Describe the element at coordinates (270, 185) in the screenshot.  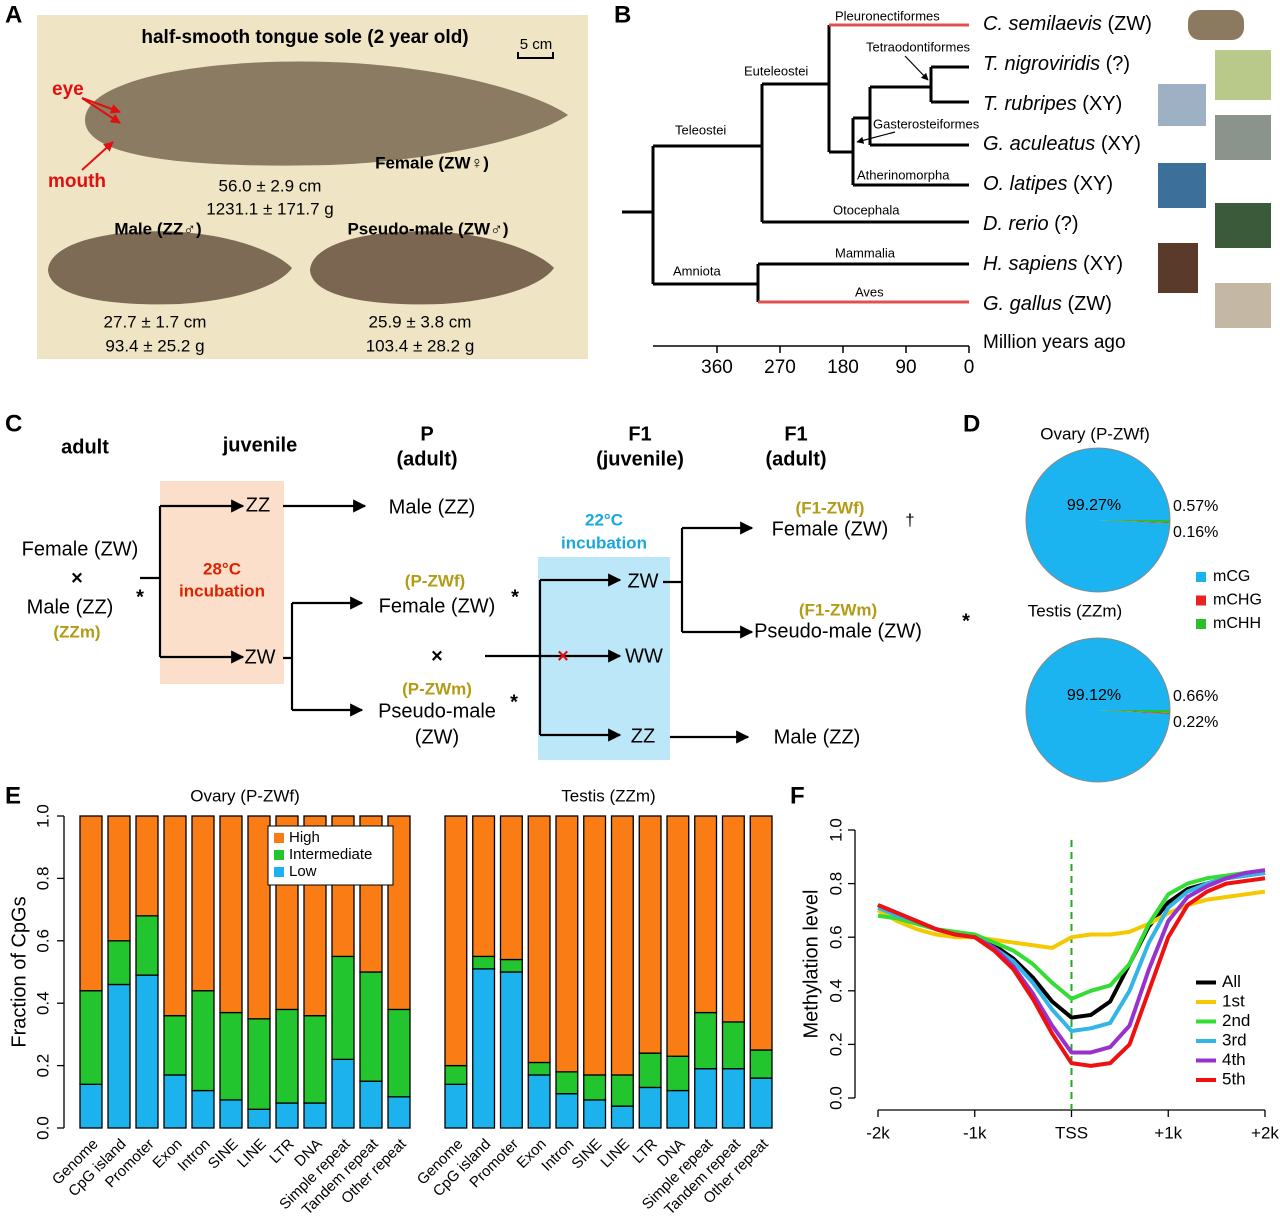
I see `fish-length: 56.0 ± 2.9 cm` at that location.